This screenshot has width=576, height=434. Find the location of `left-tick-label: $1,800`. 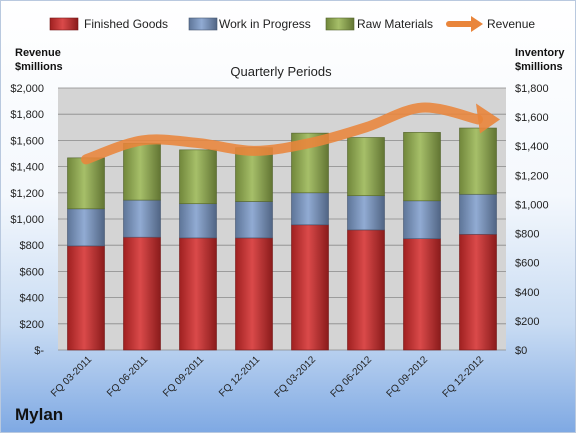

left-tick-label: $1,800 is located at coordinates (27, 115).